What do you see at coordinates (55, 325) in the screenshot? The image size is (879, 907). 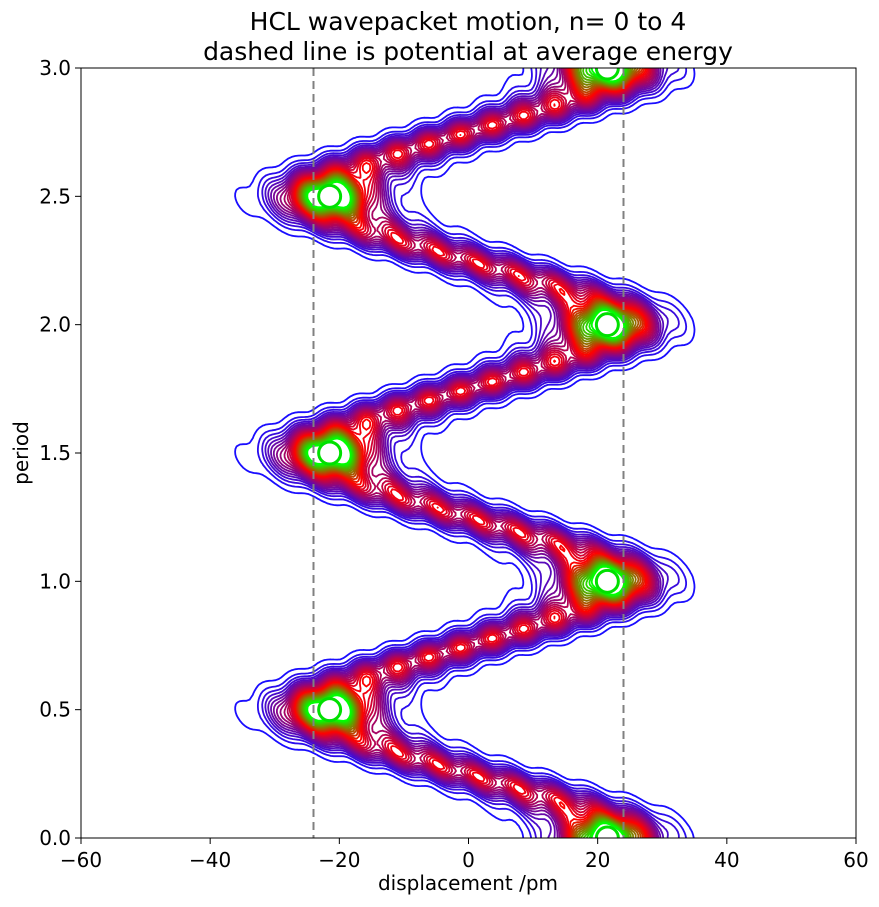 I see `y-tick-label: 2.0` at bounding box center [55, 325].